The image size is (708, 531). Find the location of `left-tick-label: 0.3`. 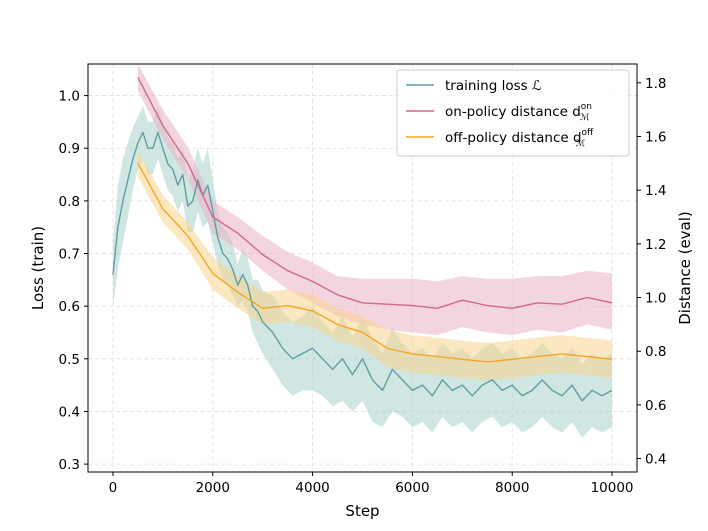

left-tick-label: 0.3 is located at coordinates (69, 465).